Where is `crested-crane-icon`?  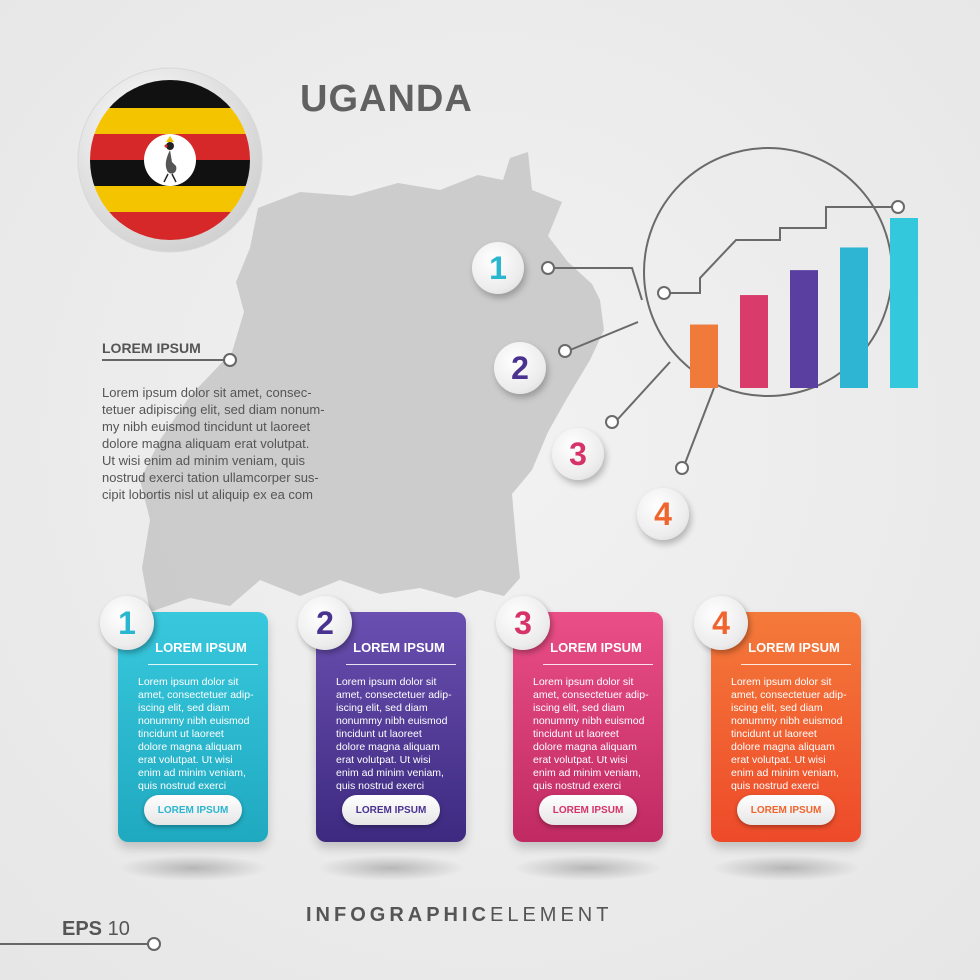
crested-crane-icon is located at coordinates (170, 160).